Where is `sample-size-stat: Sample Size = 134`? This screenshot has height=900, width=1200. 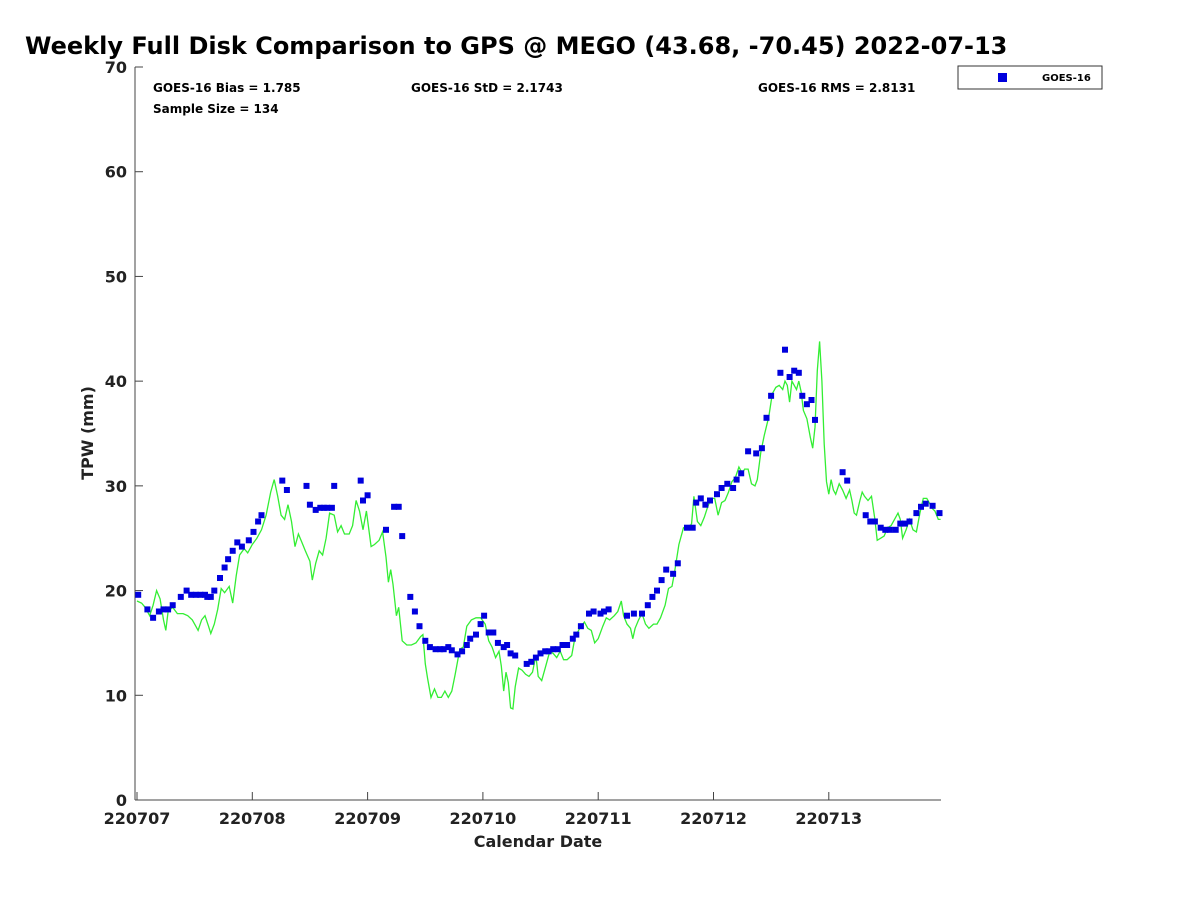
sample-size-stat: Sample Size = 134 is located at coordinates (216, 109).